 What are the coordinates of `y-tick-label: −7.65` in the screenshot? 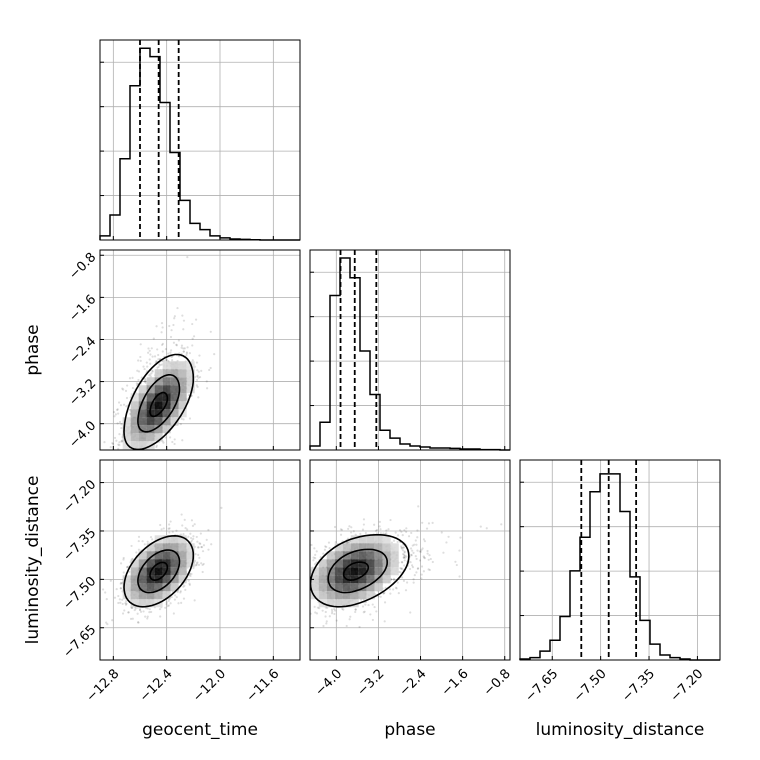 It's located at (80, 641).